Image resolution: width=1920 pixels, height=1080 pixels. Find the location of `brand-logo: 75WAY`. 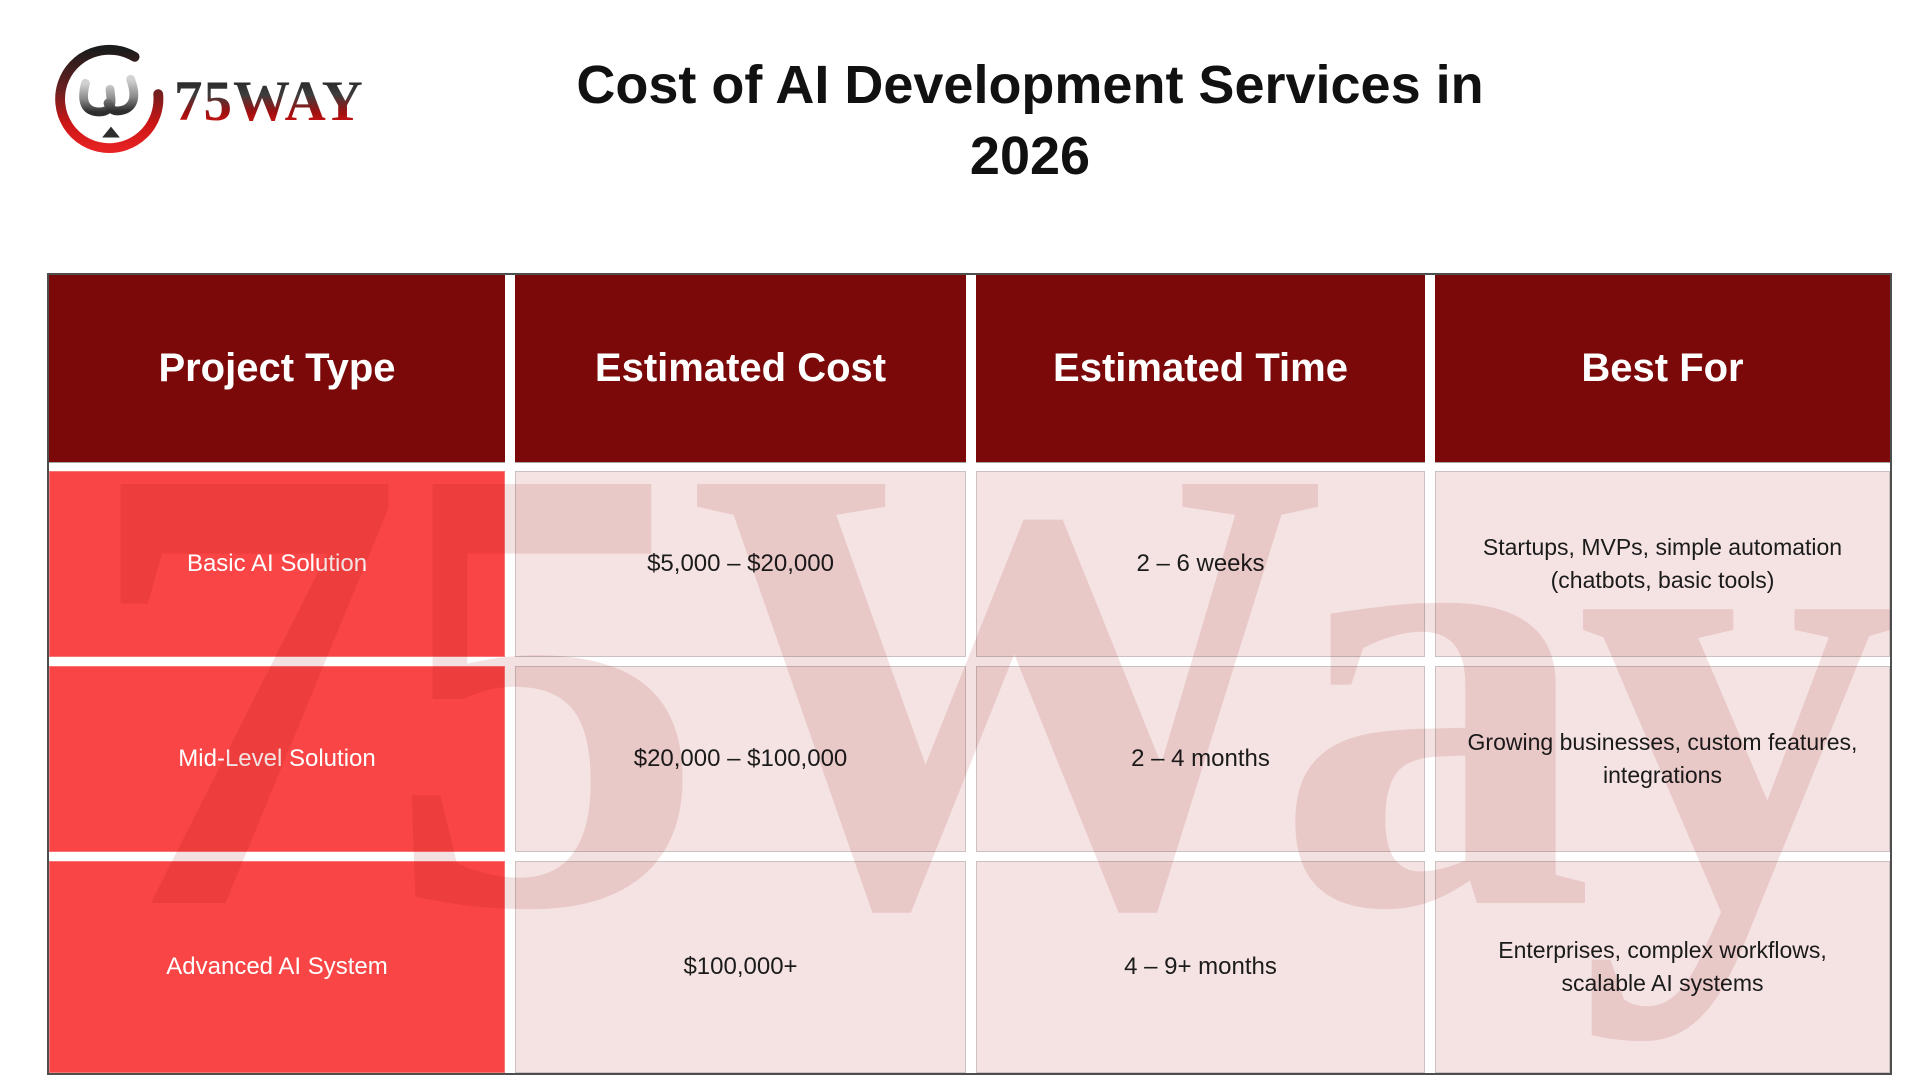

brand-logo: 75WAY is located at coordinates (208, 105).